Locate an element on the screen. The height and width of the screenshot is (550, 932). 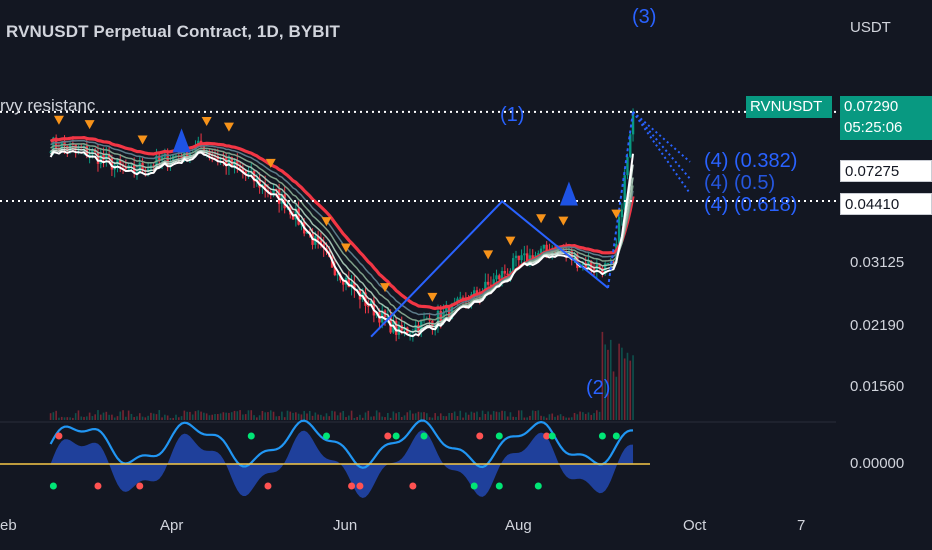
oscillator-pane is located at coordinates (418, 458).